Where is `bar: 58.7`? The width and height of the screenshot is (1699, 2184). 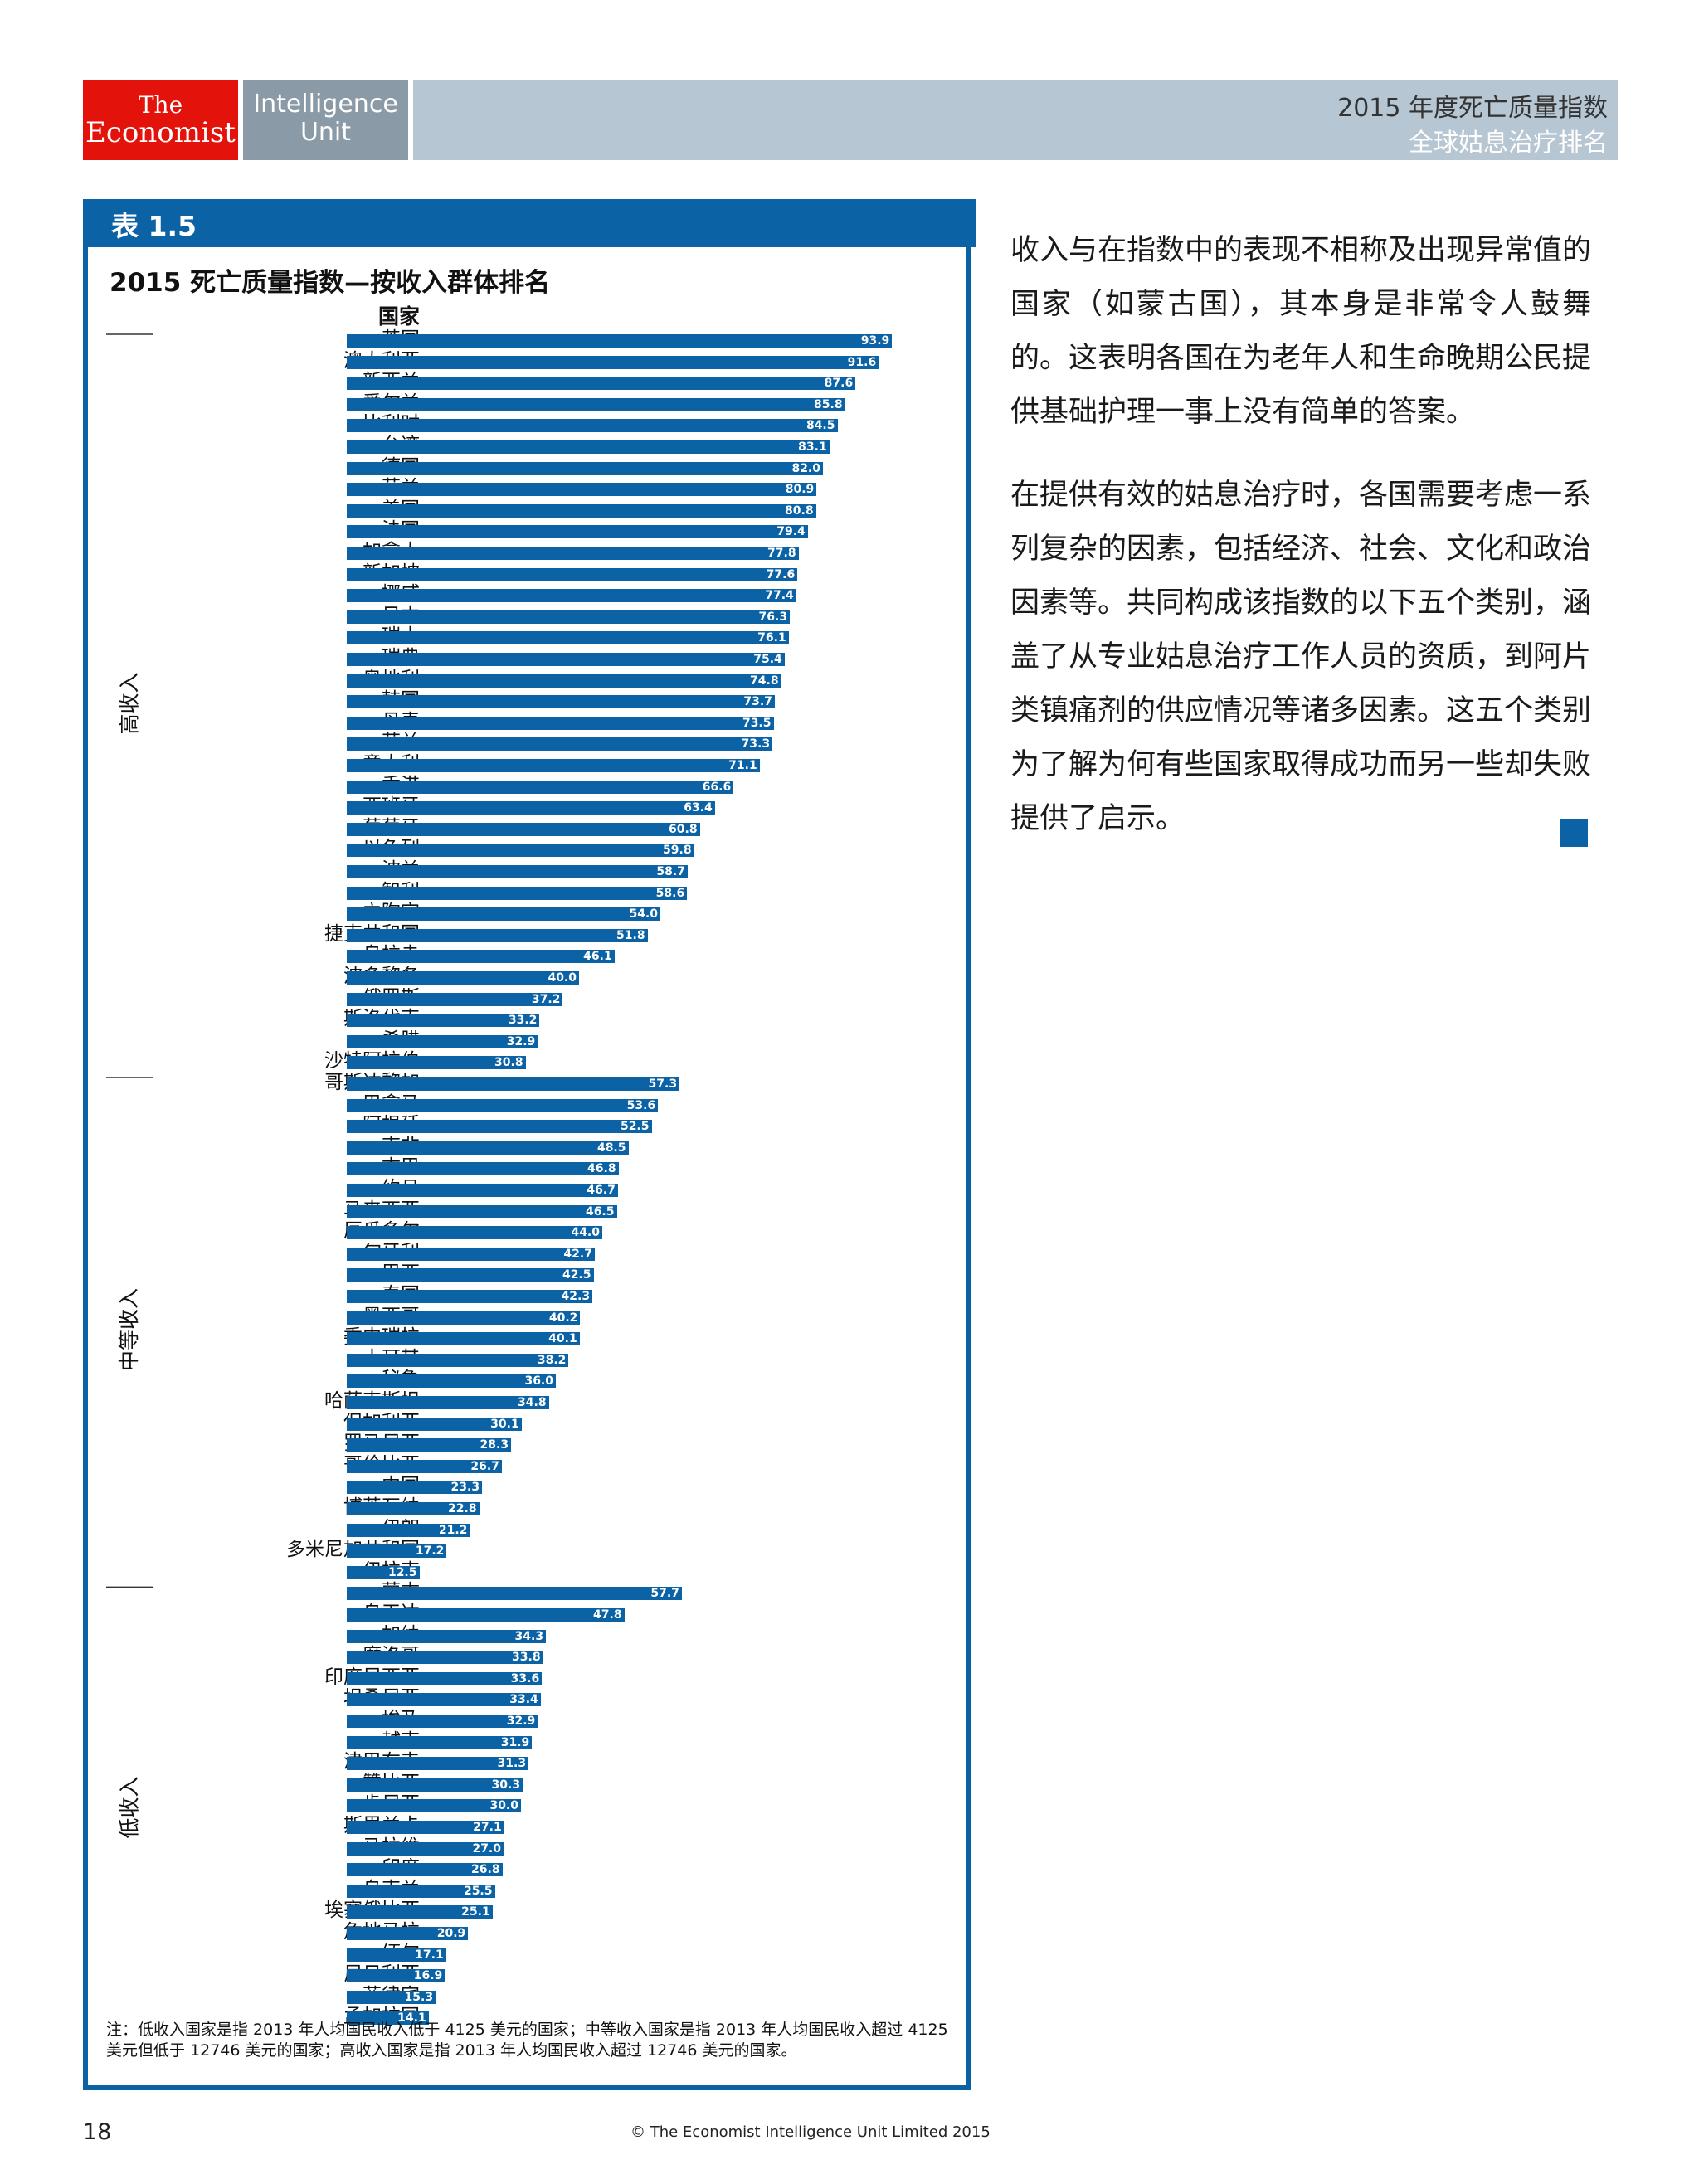 bar: 58.7 is located at coordinates (517, 871).